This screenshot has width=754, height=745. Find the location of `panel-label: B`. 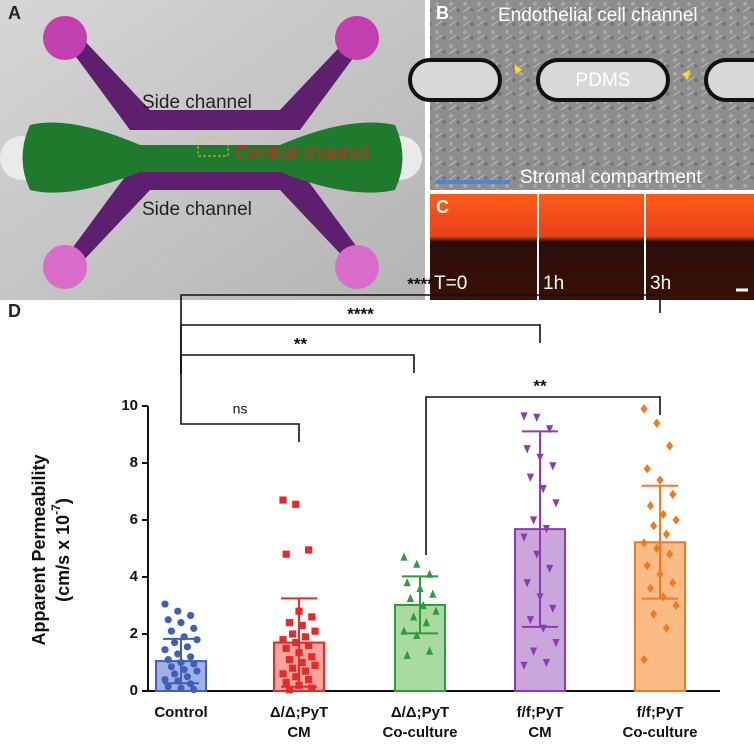

panel-label: B is located at coordinates (442, 13).